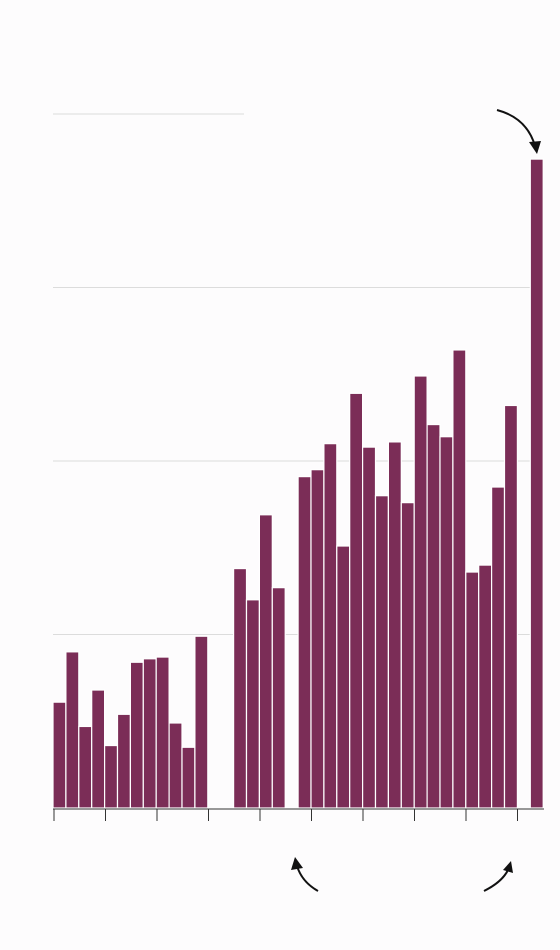  Describe the element at coordinates (516, 128) in the screenshot. I see `arrow-top-right` at that location.